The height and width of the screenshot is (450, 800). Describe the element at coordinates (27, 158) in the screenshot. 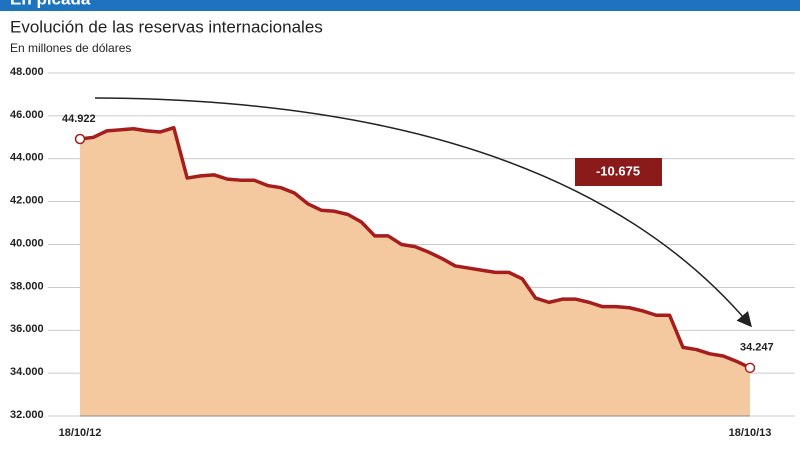

I see `y-tick-label: 44.000` at that location.